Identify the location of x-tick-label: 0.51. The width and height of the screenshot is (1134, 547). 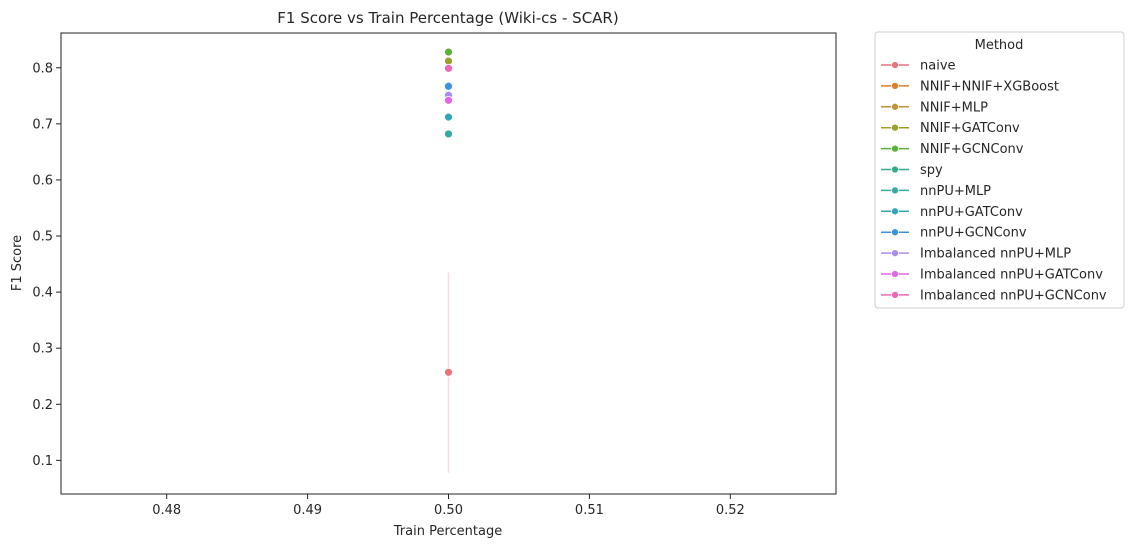
(589, 510).